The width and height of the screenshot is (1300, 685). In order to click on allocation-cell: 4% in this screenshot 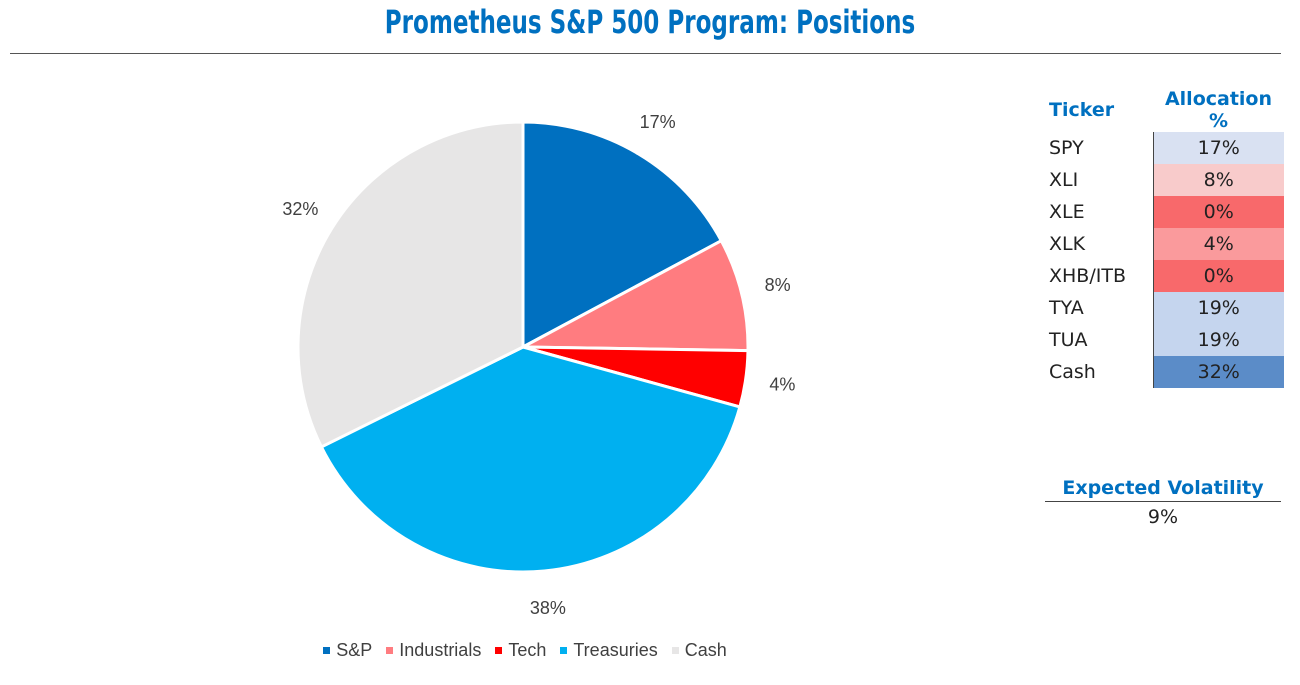, I will do `click(1218, 244)`.